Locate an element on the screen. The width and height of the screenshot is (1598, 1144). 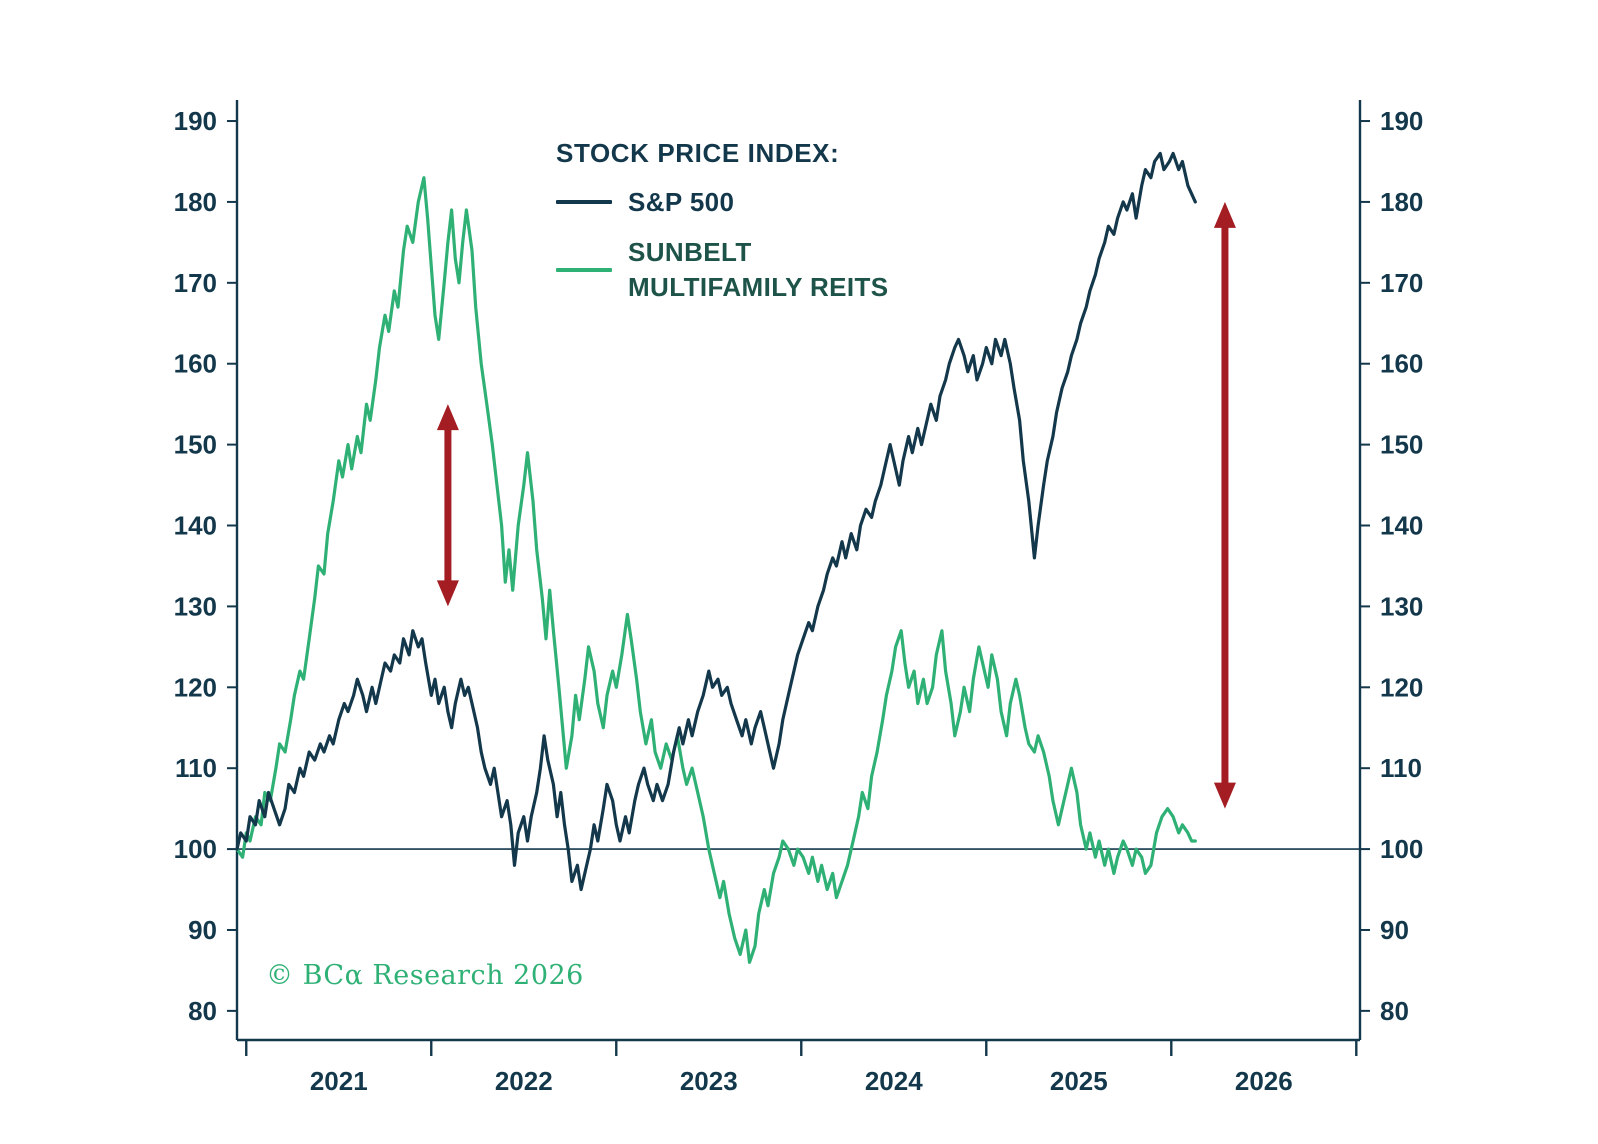
y-tick-label-left: 190 is located at coordinates (195, 121).